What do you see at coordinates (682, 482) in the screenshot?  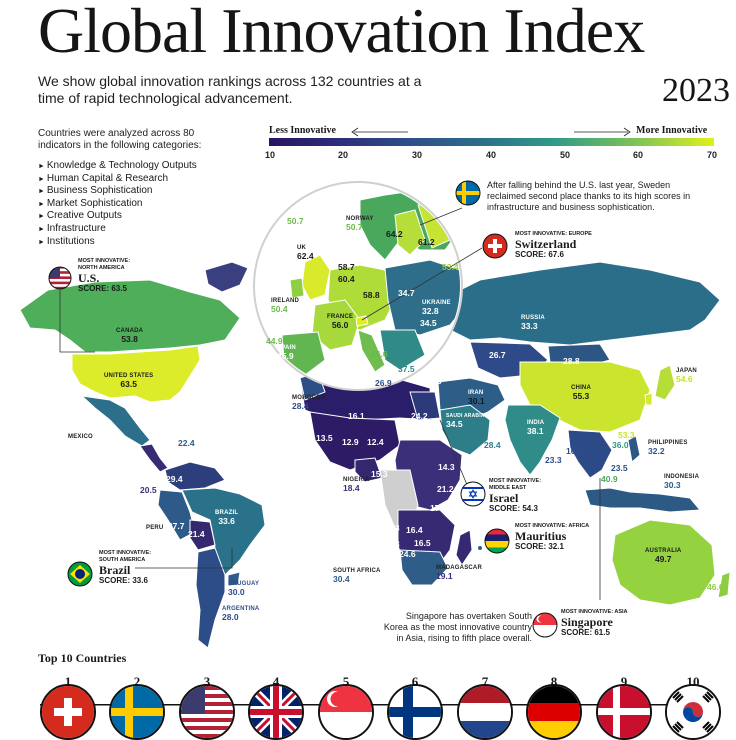 I see `map-label-indonesia: INDONESIA 30.3` at bounding box center [682, 482].